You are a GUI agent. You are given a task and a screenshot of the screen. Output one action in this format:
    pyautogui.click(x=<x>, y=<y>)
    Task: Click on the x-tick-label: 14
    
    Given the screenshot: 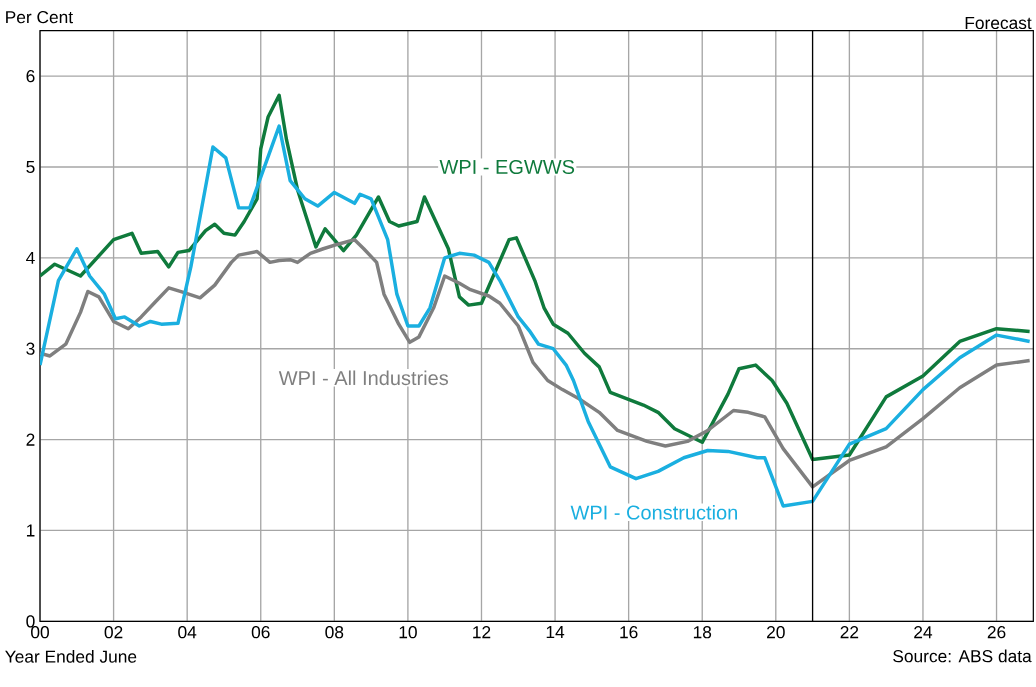 What is the action you would take?
    pyautogui.click(x=555, y=632)
    